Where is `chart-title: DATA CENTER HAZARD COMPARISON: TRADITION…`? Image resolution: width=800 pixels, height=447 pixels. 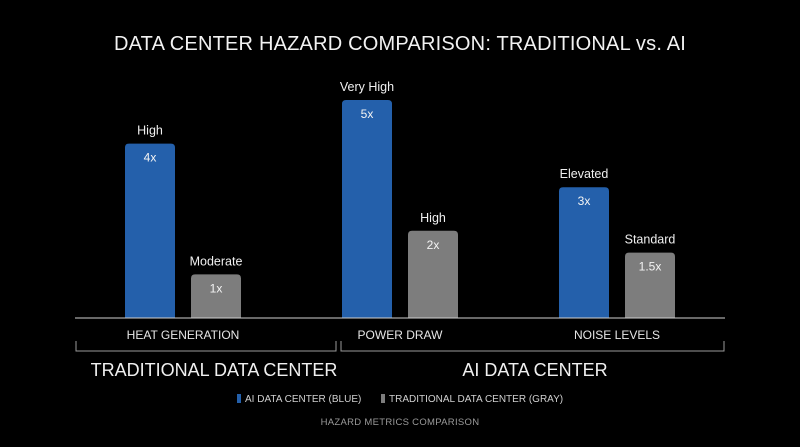
chart-title: DATA CENTER HAZARD COMPARISON: TRADITION… is located at coordinates (400, 44).